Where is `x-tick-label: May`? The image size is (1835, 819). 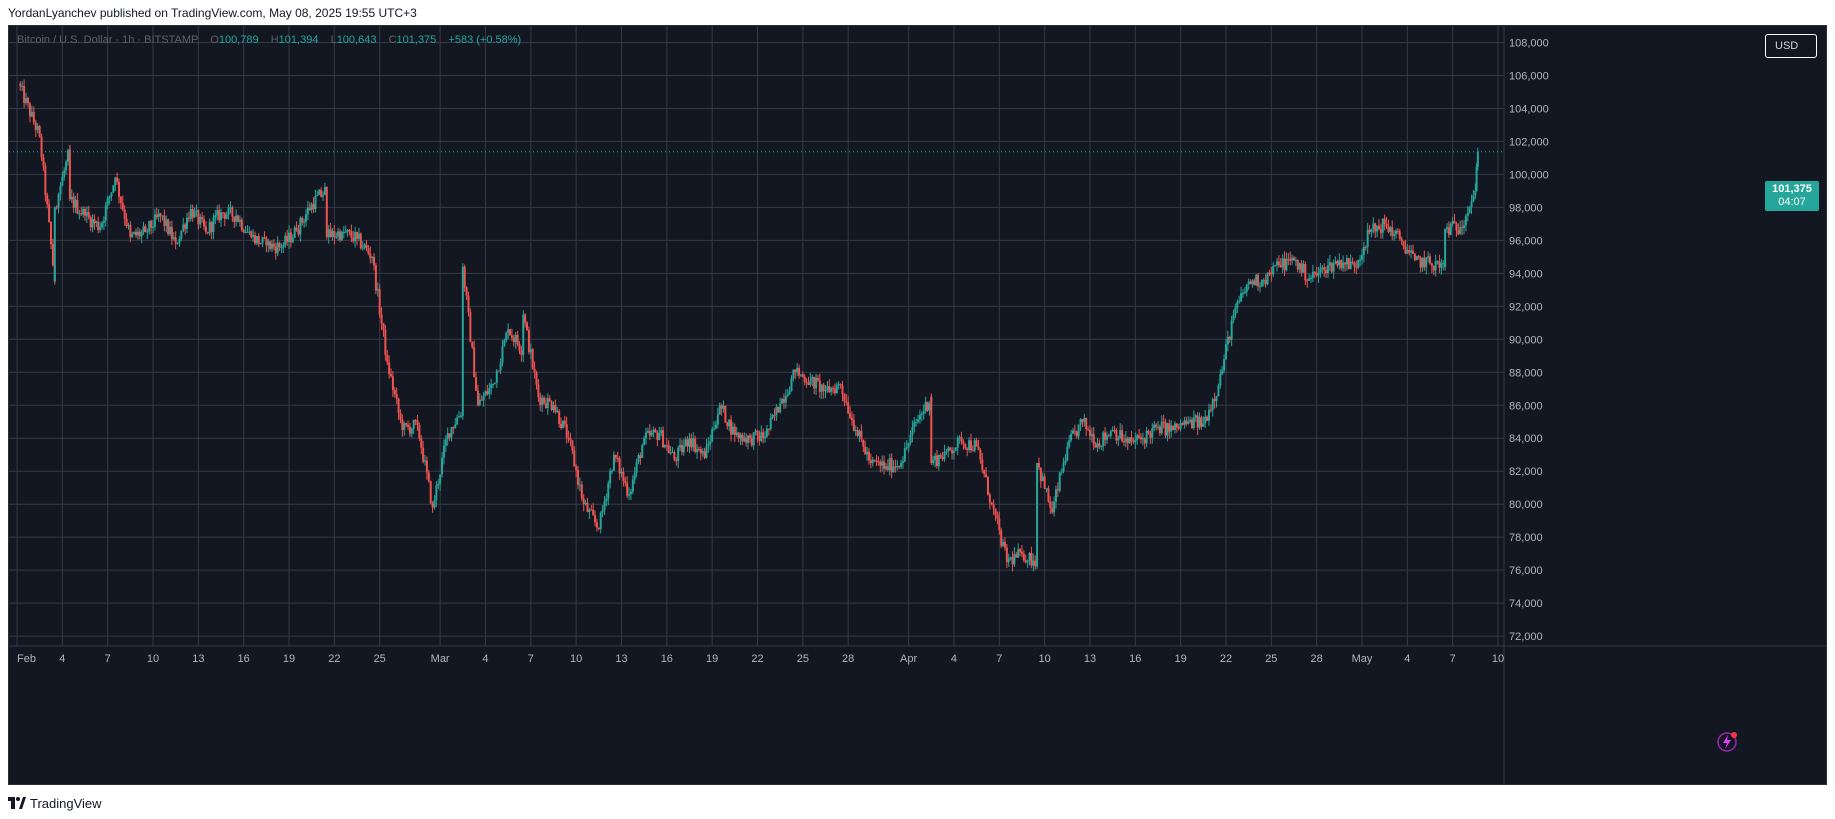
x-tick-label: May is located at coordinates (1362, 659).